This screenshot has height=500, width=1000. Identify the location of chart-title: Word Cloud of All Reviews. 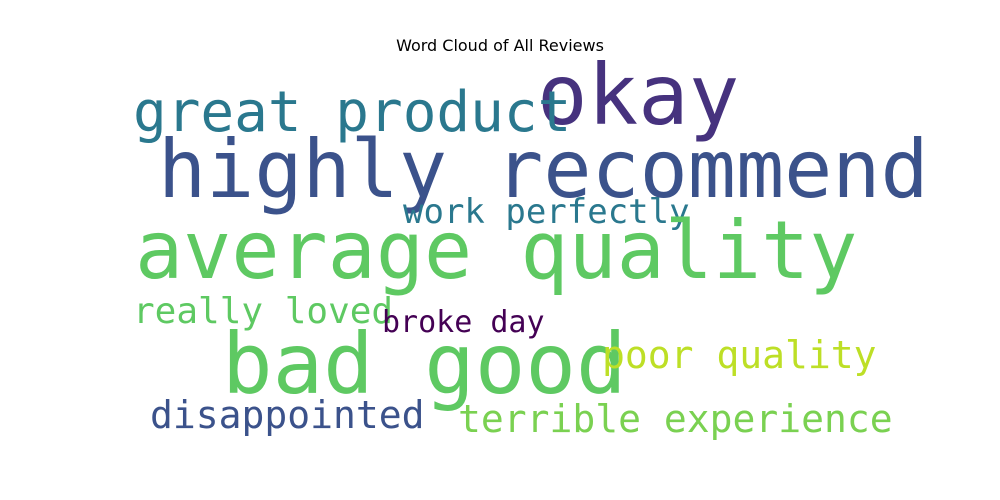
(500, 45).